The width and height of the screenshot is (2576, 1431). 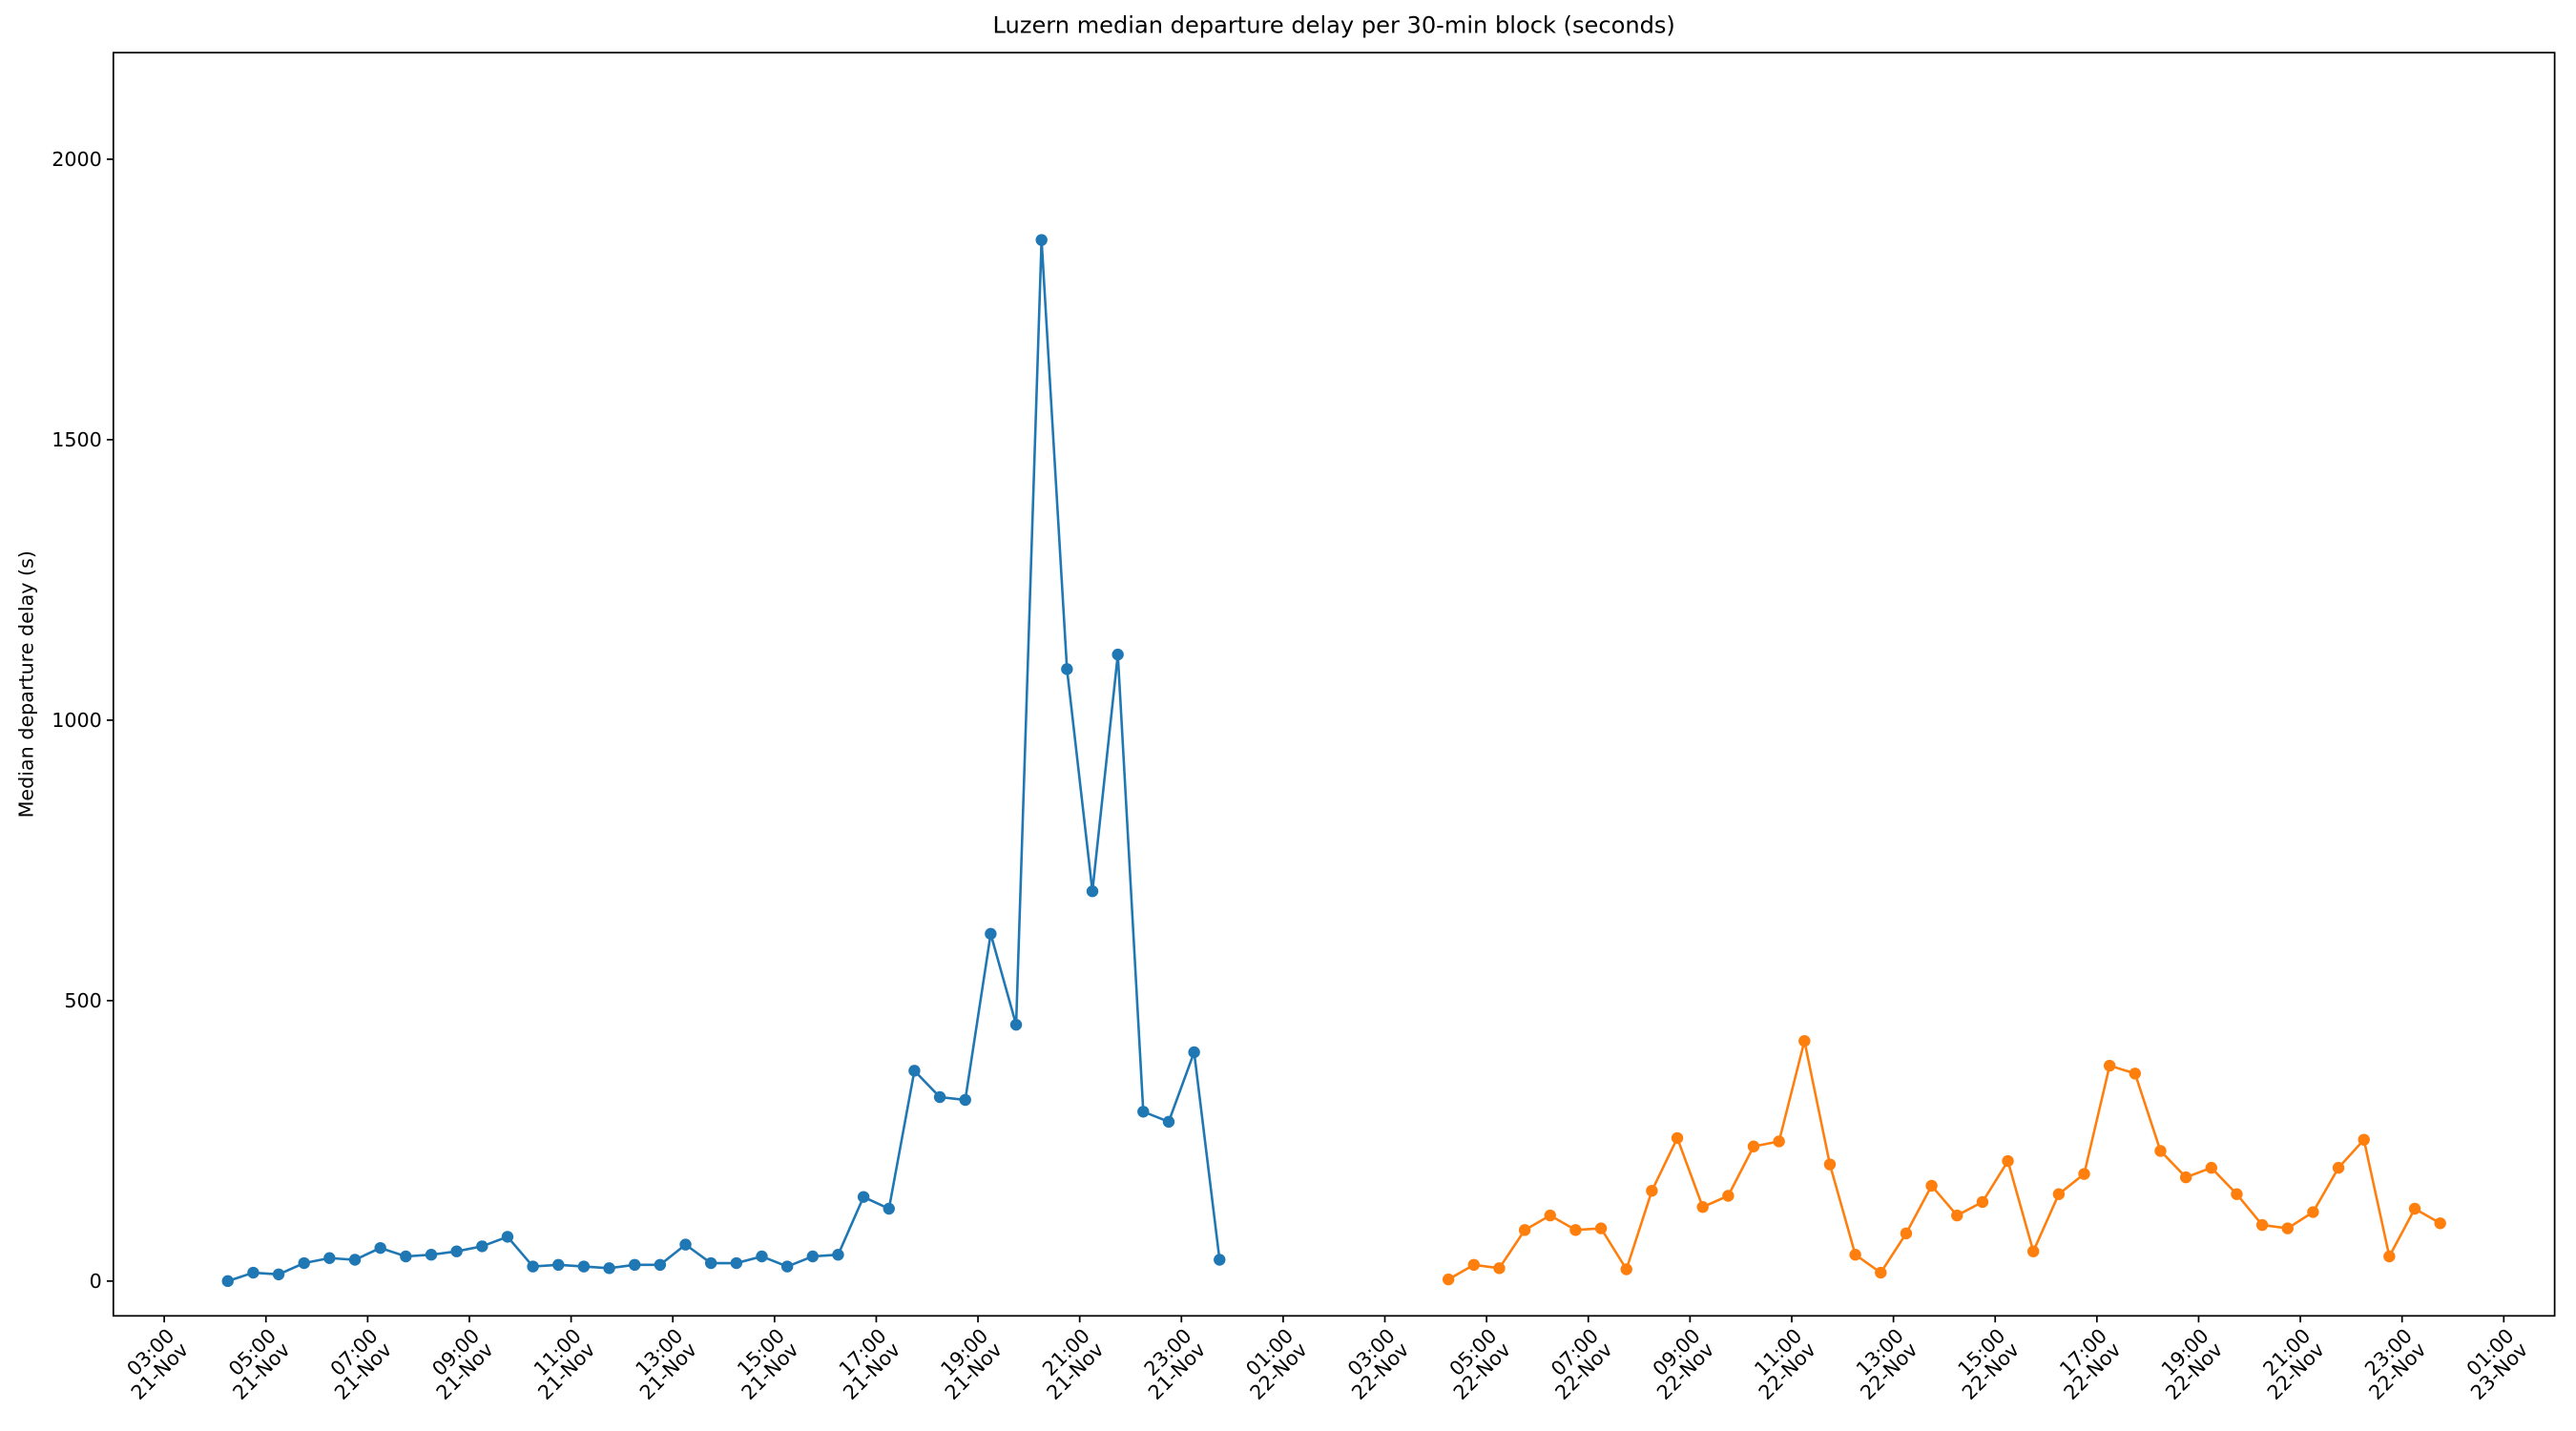 What do you see at coordinates (77, 439) in the screenshot?
I see `y-tick-label: 1500` at bounding box center [77, 439].